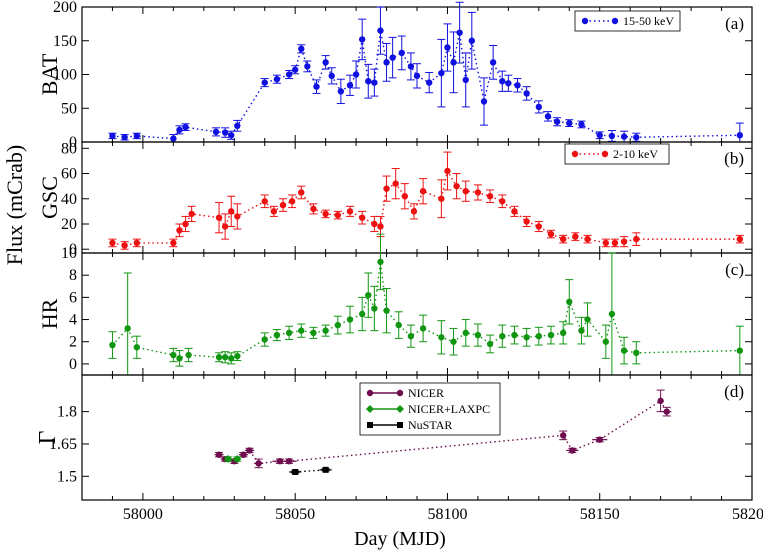 The image size is (763, 553). I want to click on legend: 2-10 keV, so click(617, 154).